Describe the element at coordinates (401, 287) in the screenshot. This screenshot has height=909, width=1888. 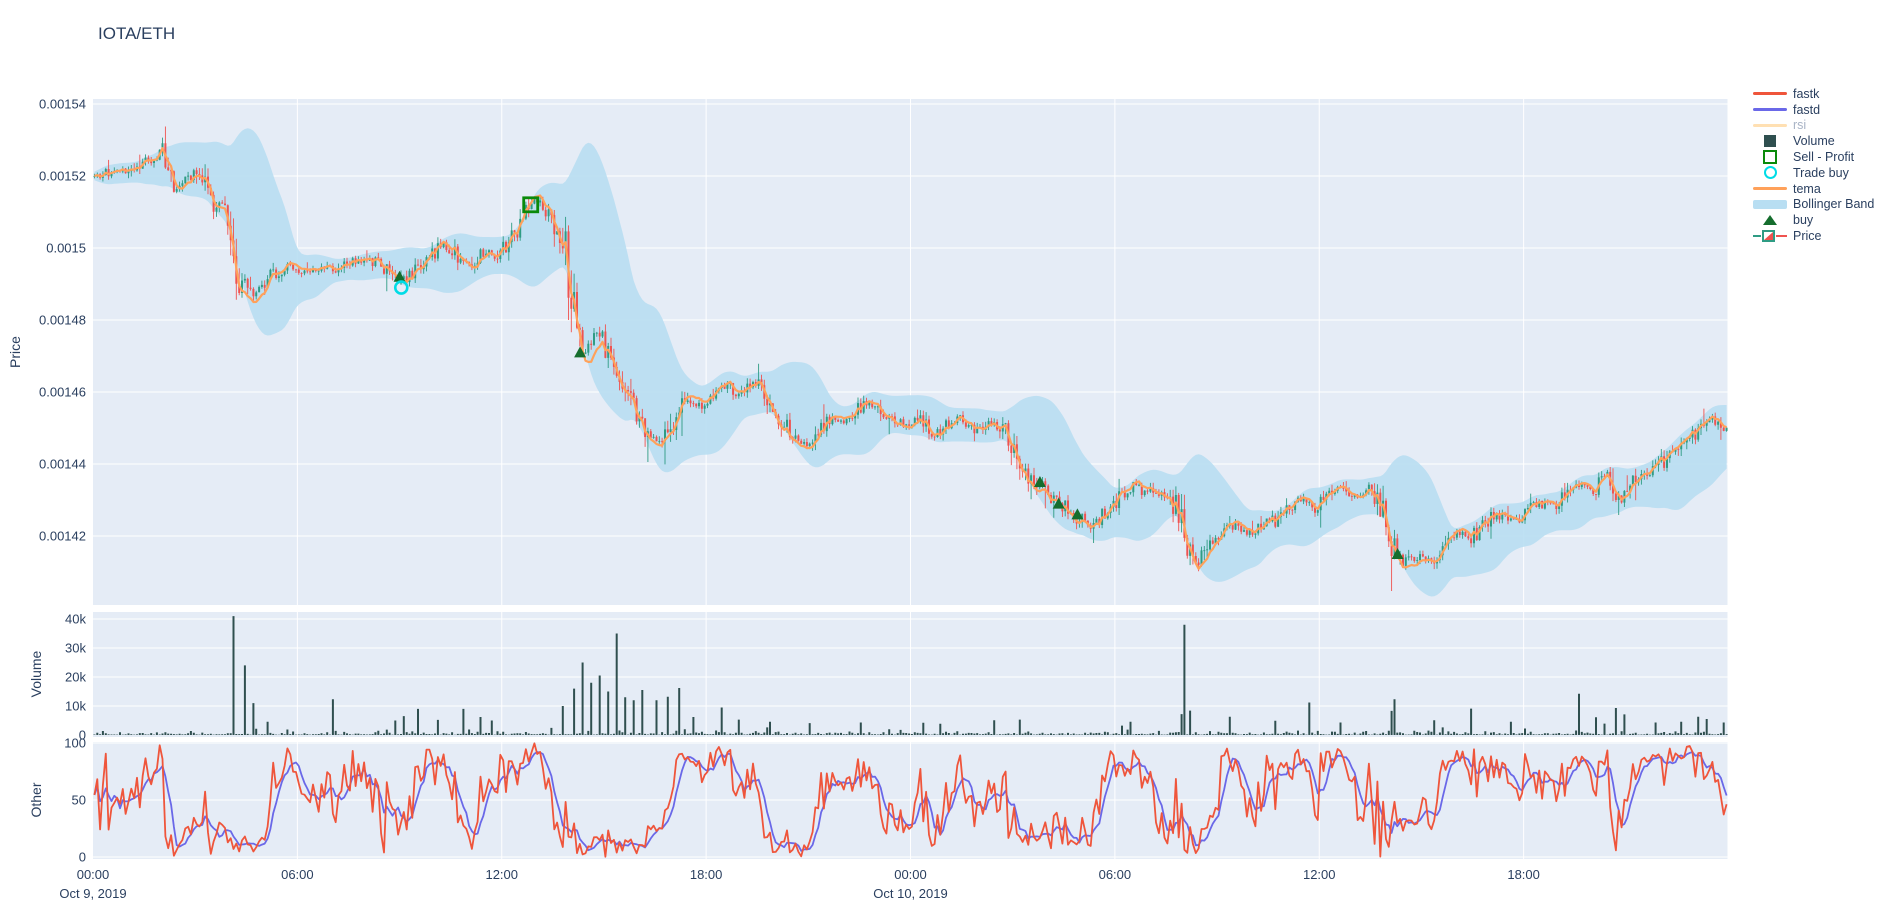
I see `trade-buy-marker` at that location.